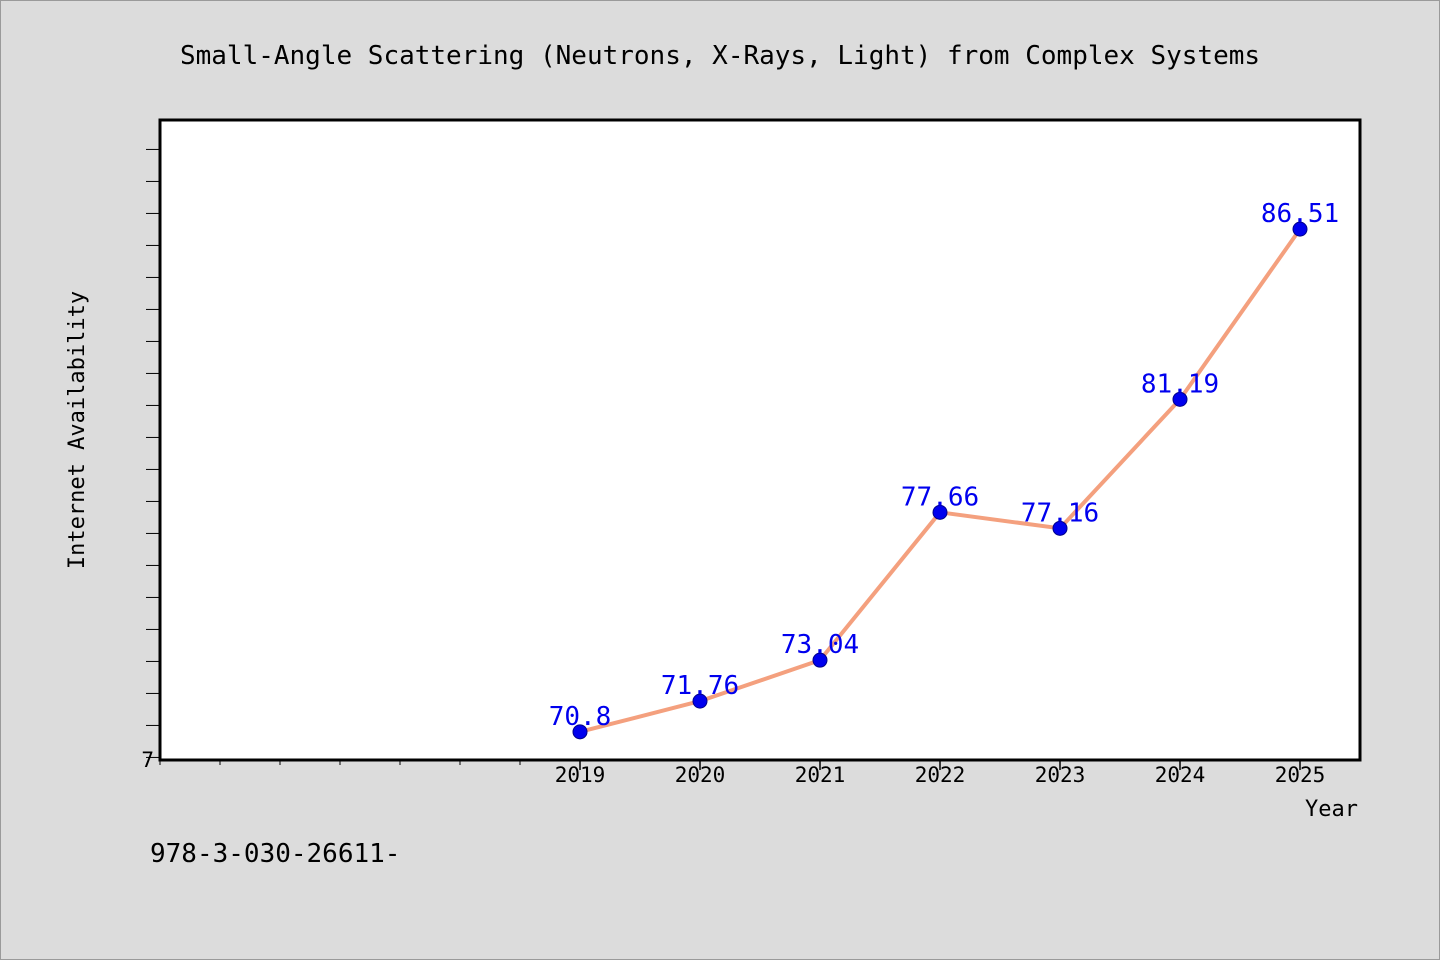 This screenshot has height=960, width=1440. Describe the element at coordinates (700, 775) in the screenshot. I see `x-tick-label: 2020` at that location.